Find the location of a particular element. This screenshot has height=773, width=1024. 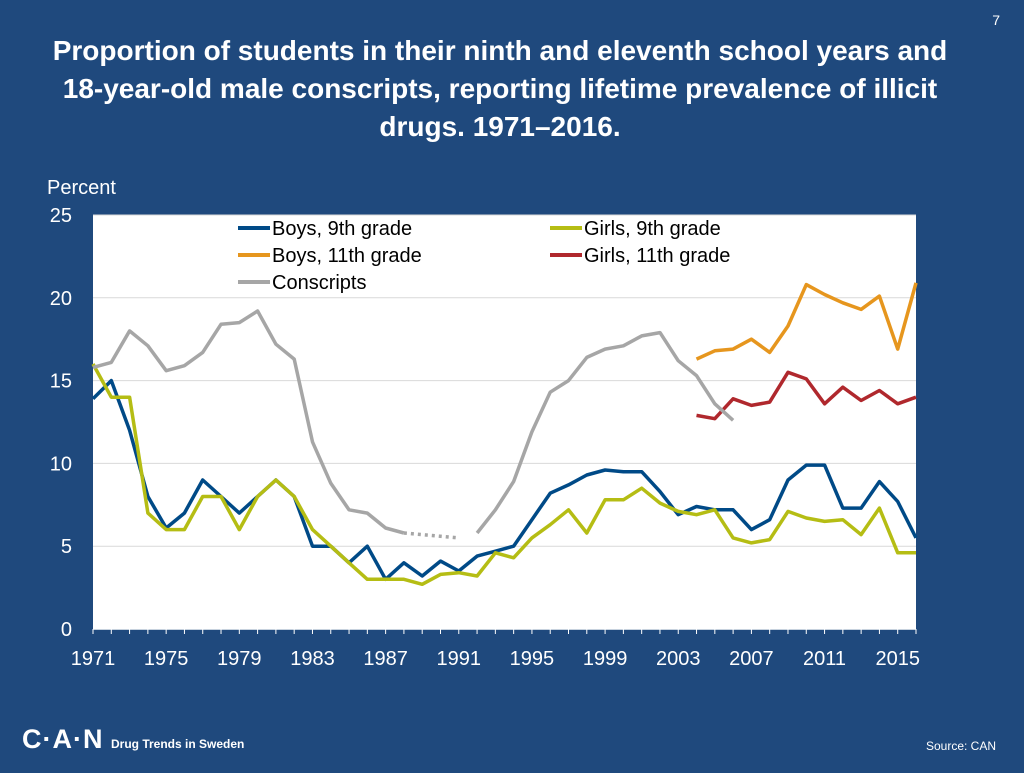

y-tick-label-5: 5 is located at coordinates (66, 547).